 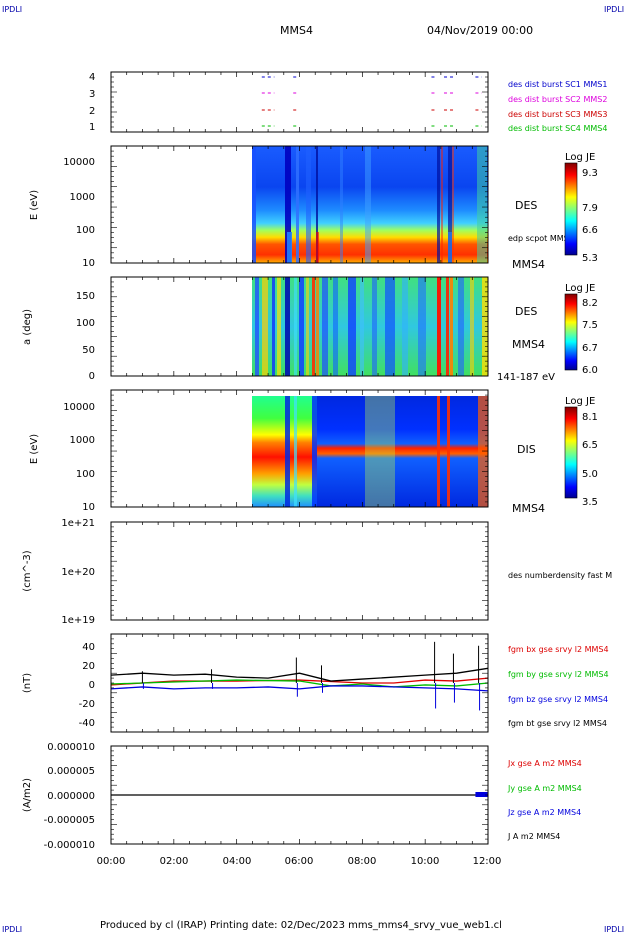 I want to click on des-pitch-cbar-title: Log JE, so click(x=580, y=288).